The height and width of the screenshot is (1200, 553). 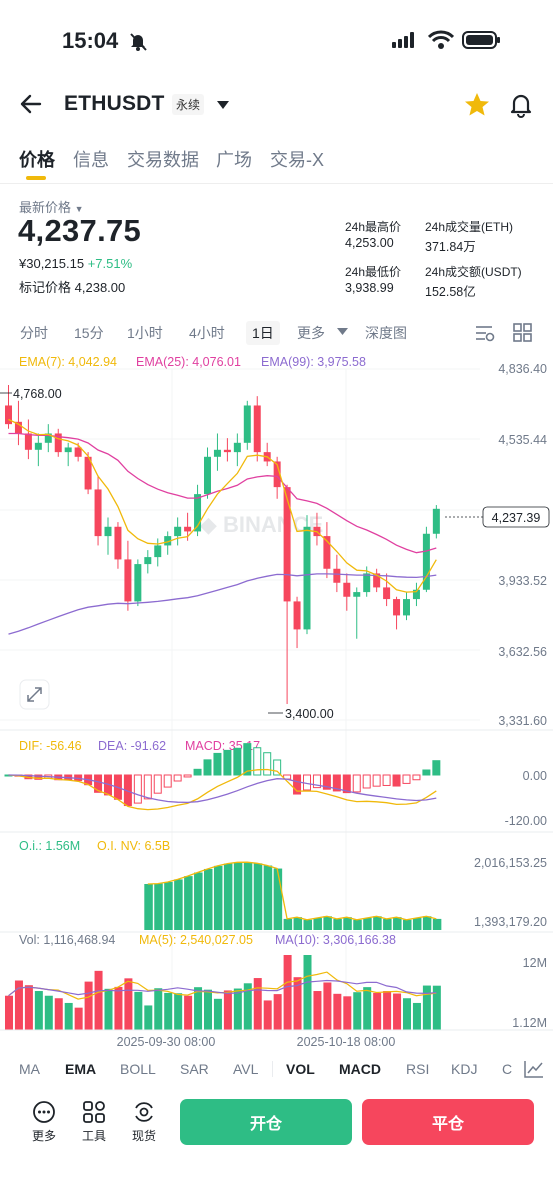 I want to click on timeframe-more: 更多, so click(x=311, y=333).